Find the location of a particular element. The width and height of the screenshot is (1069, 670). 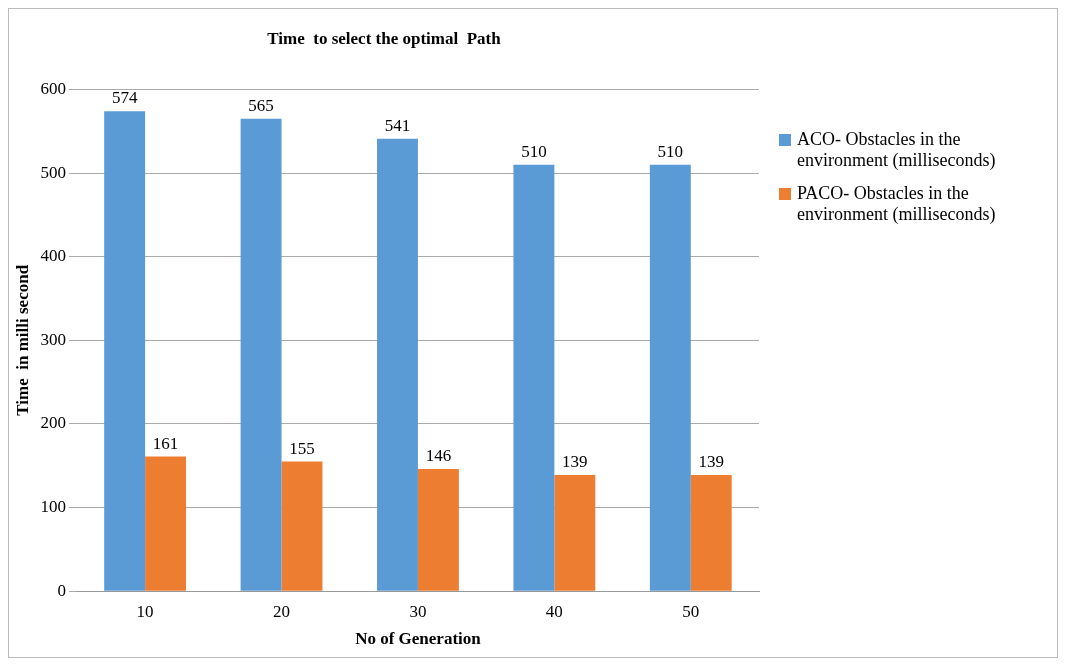

data-label: 574 is located at coordinates (124, 98).